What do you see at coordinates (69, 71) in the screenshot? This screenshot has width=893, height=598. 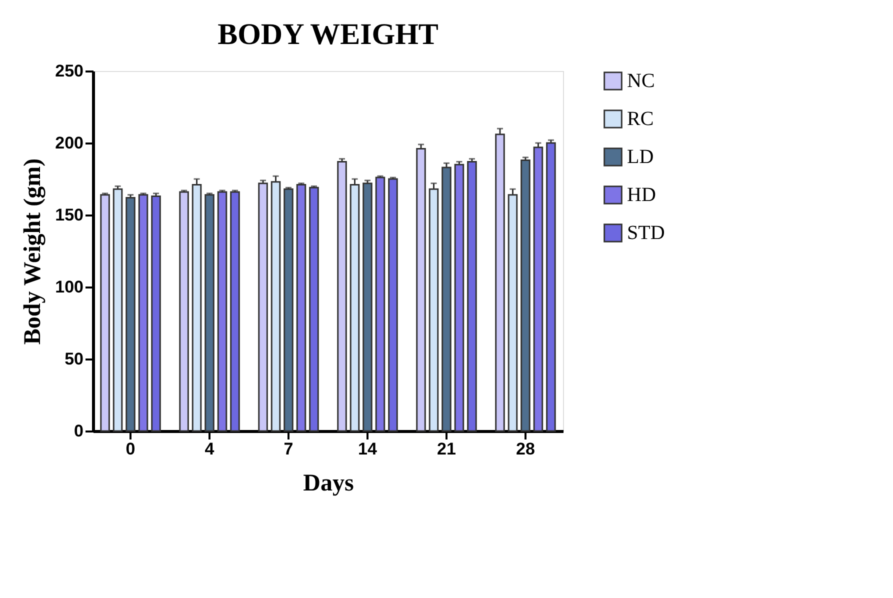 I see `y-tick-label: 250` at bounding box center [69, 71].